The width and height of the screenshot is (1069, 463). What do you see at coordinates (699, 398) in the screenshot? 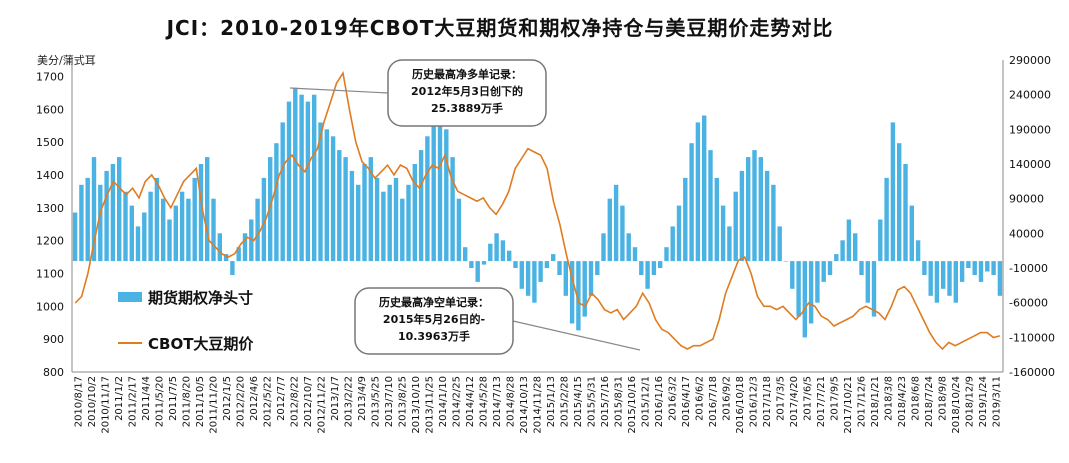
I see `x-tick-label: 2016/6/2` at bounding box center [699, 398].